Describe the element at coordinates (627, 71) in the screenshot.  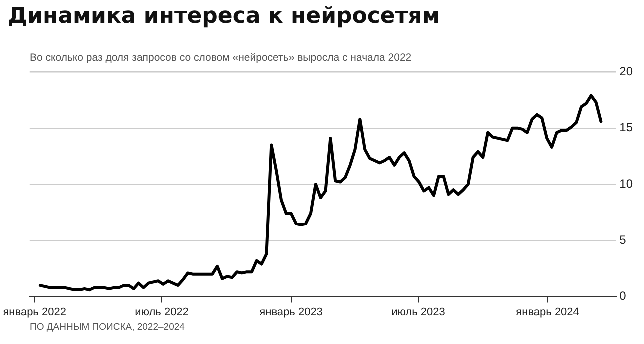
I see `y-tick-label: 20` at that location.